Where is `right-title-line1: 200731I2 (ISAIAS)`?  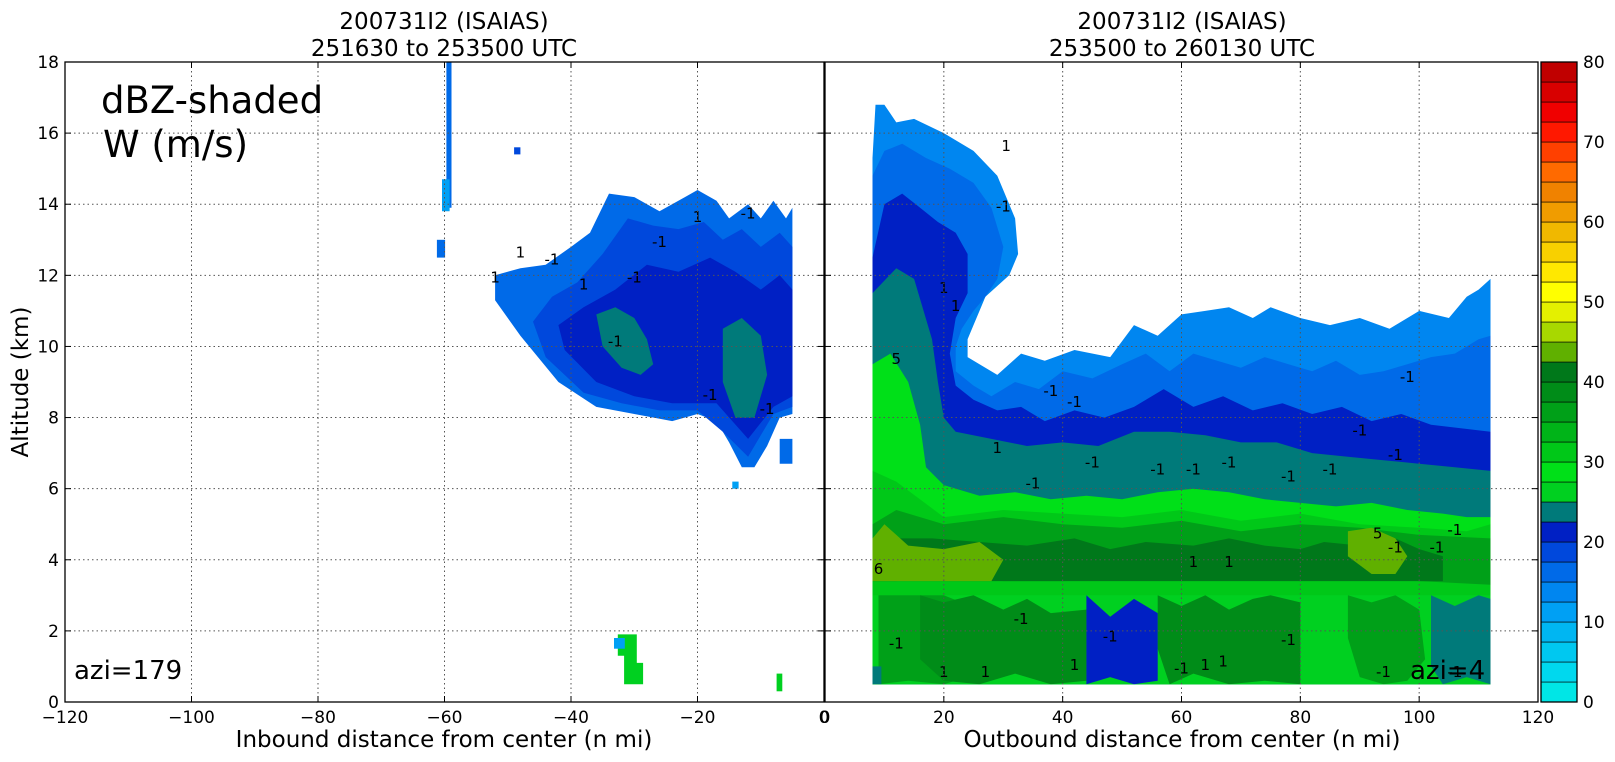 right-title-line1: 200731I2 (ISAIAS) is located at coordinates (1181, 22).